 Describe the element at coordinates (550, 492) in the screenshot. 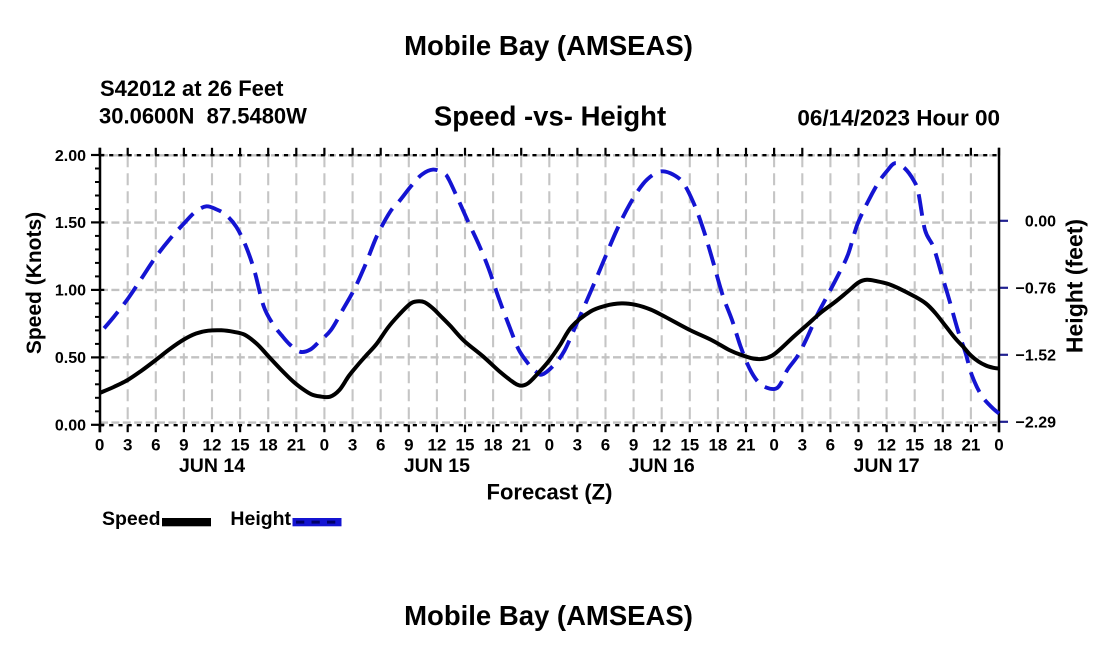

I see `svg-text: Forecast (Z)` at that location.